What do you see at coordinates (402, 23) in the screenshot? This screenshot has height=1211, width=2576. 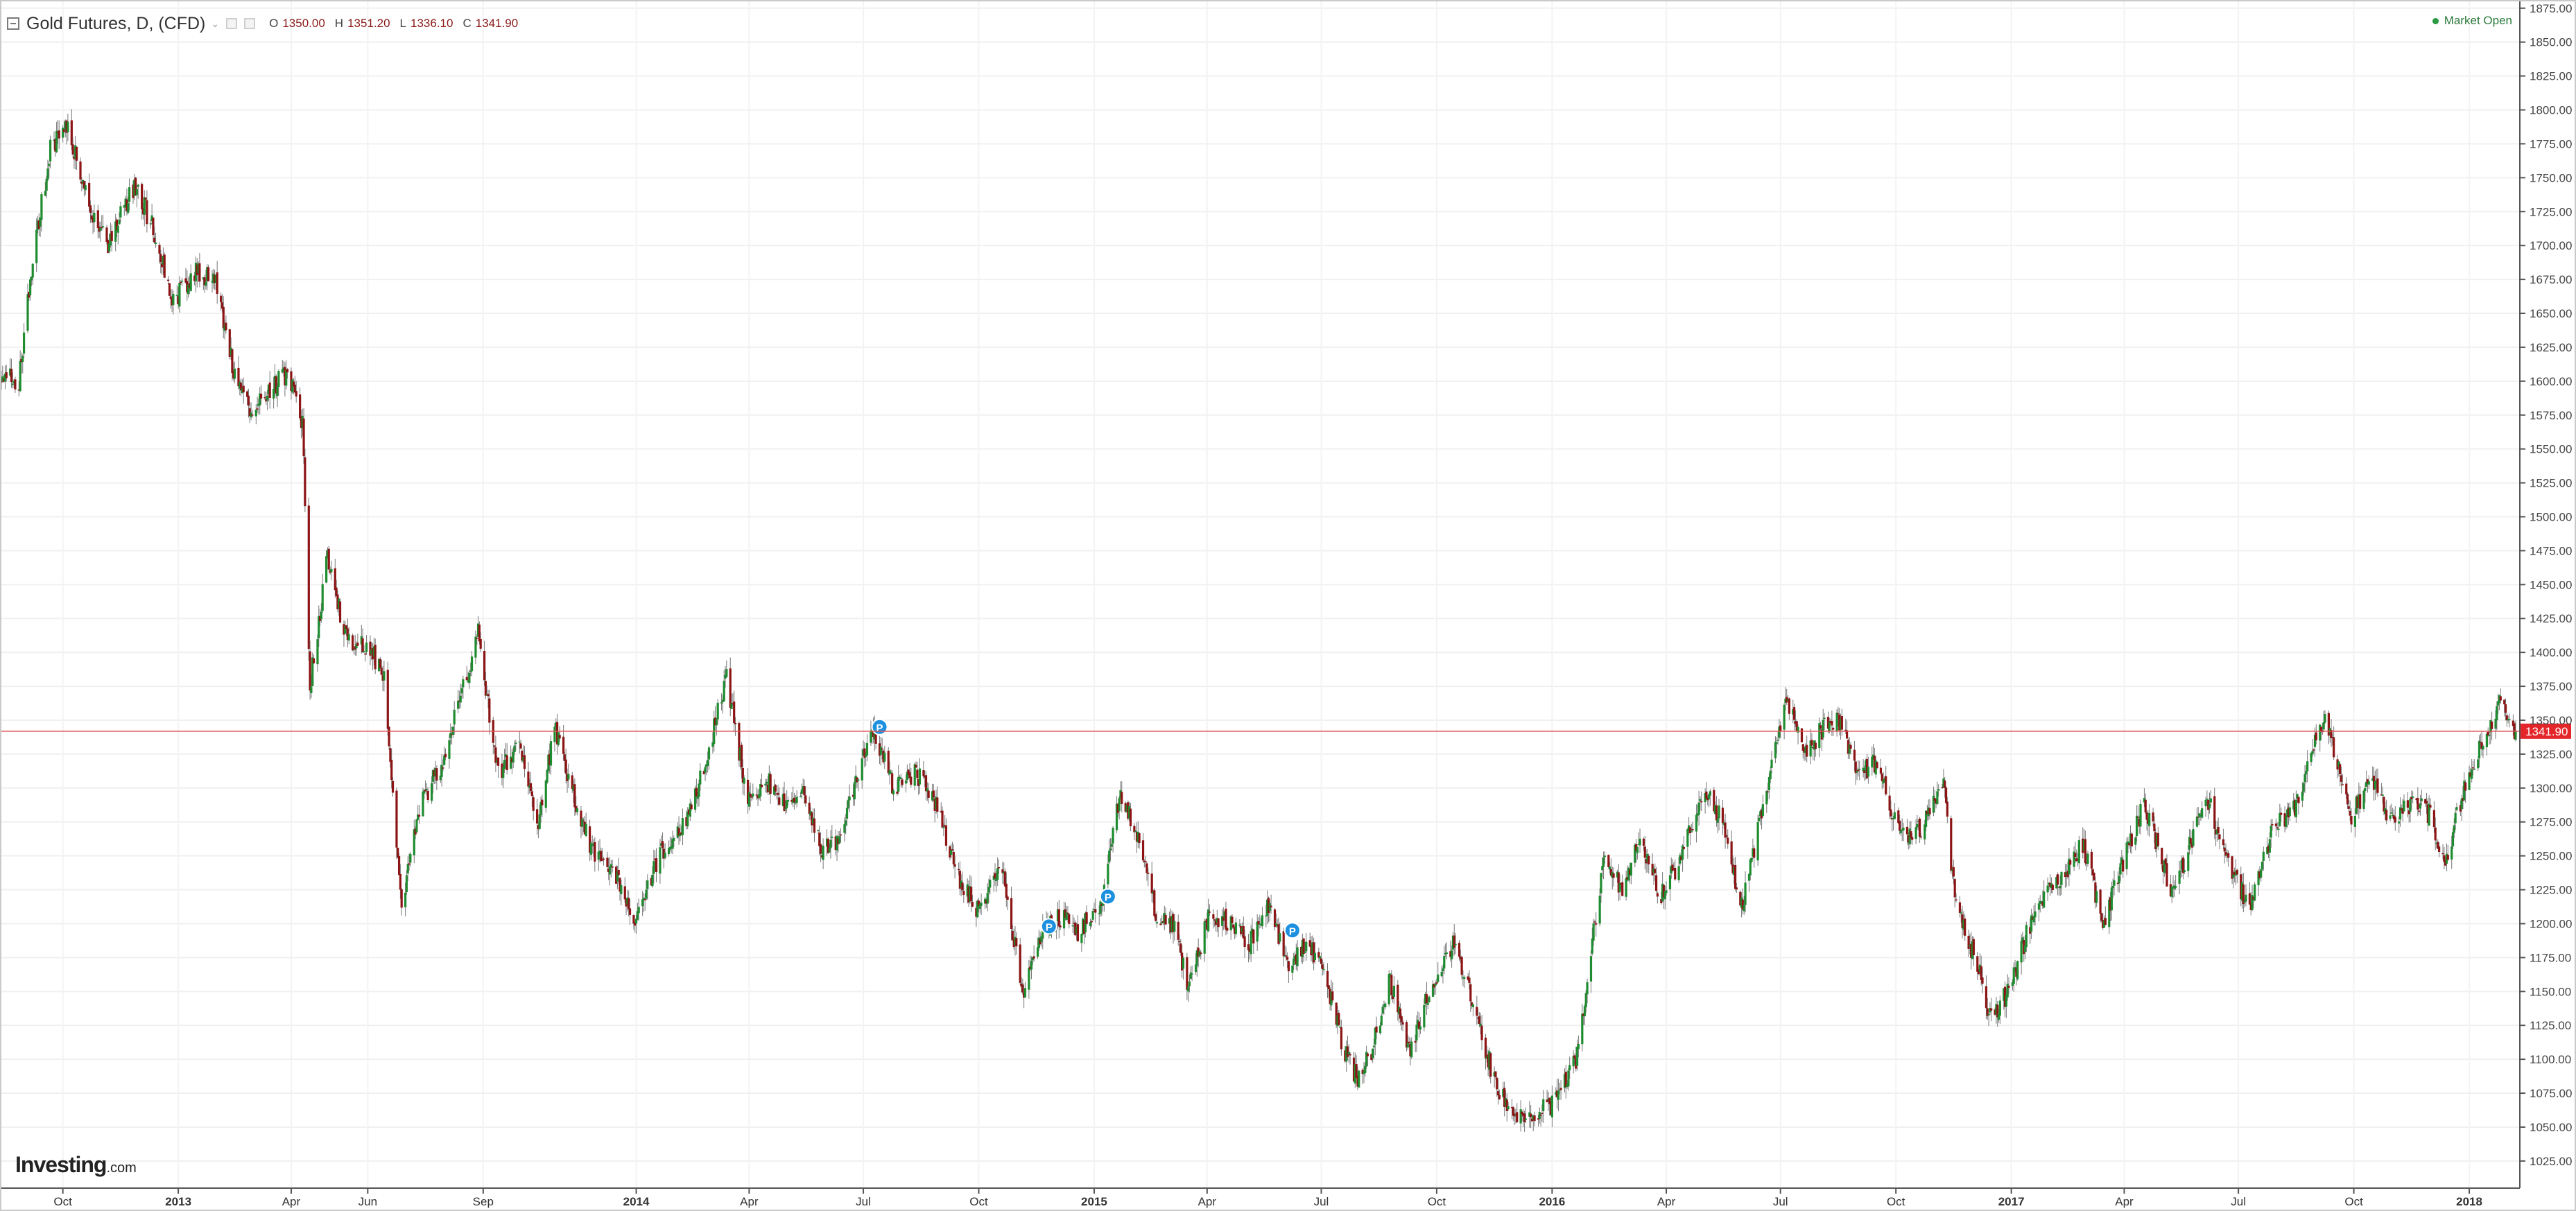 I see `low-label: L` at bounding box center [402, 23].